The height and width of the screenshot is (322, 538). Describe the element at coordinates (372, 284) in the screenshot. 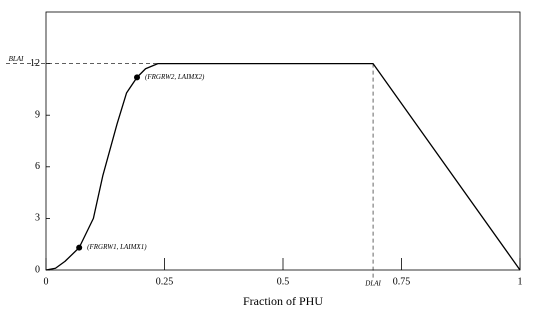

I see `annotation: DLAI` at that location.